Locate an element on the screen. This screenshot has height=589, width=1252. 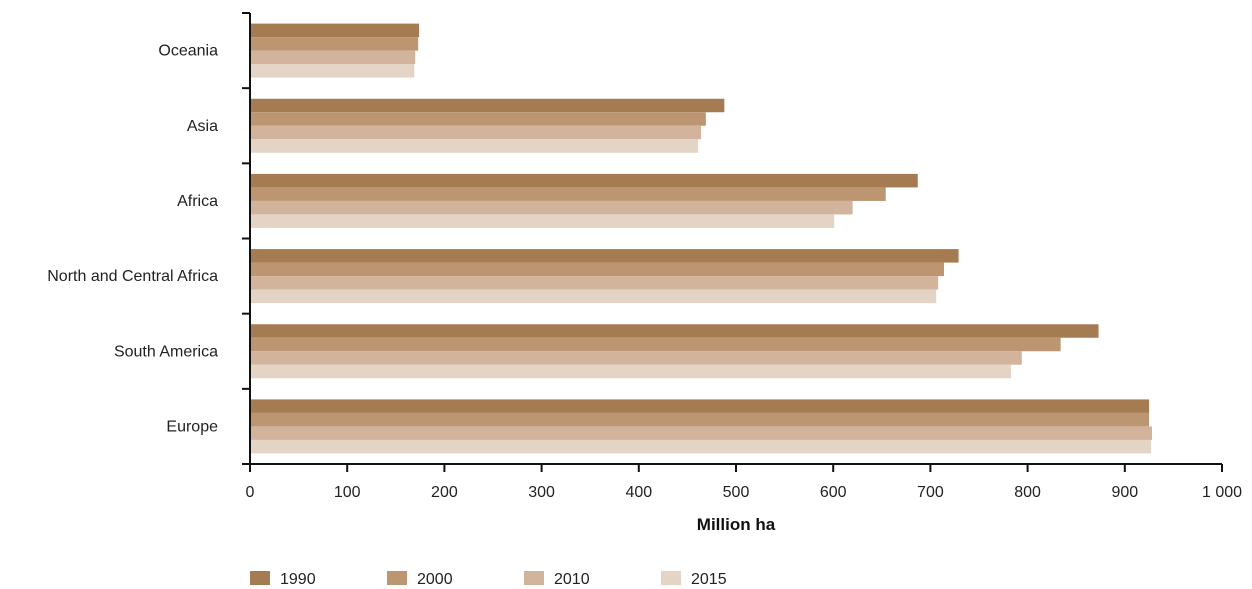
legend-item-2010: 2010 is located at coordinates (557, 579).